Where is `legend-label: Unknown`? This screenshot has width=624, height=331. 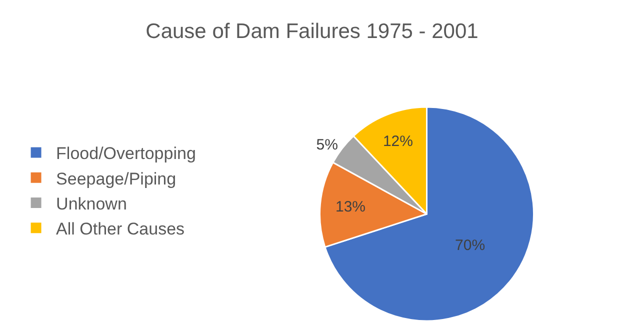 legend-label: Unknown is located at coordinates (91, 204).